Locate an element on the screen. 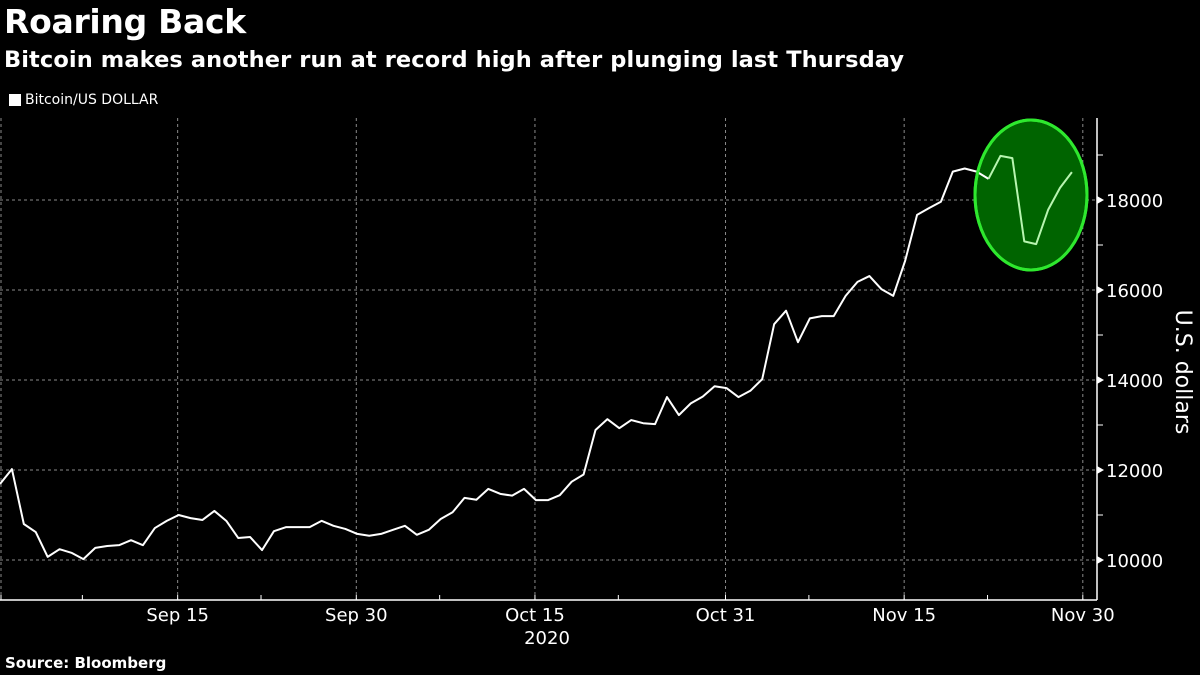 Image resolution: width=1200 pixels, height=675 pixels. x-axis-year-label: 2020 is located at coordinates (547, 638).